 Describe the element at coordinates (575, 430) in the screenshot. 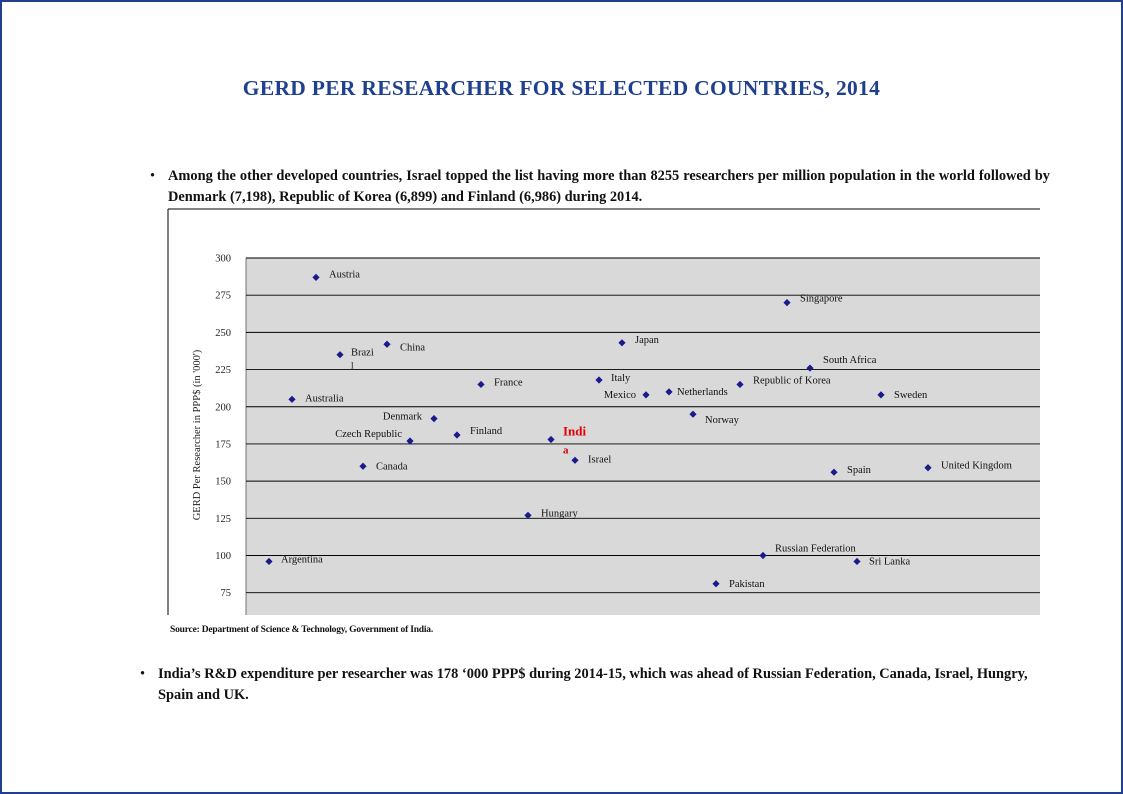

I see `point-label-line: Indi` at that location.